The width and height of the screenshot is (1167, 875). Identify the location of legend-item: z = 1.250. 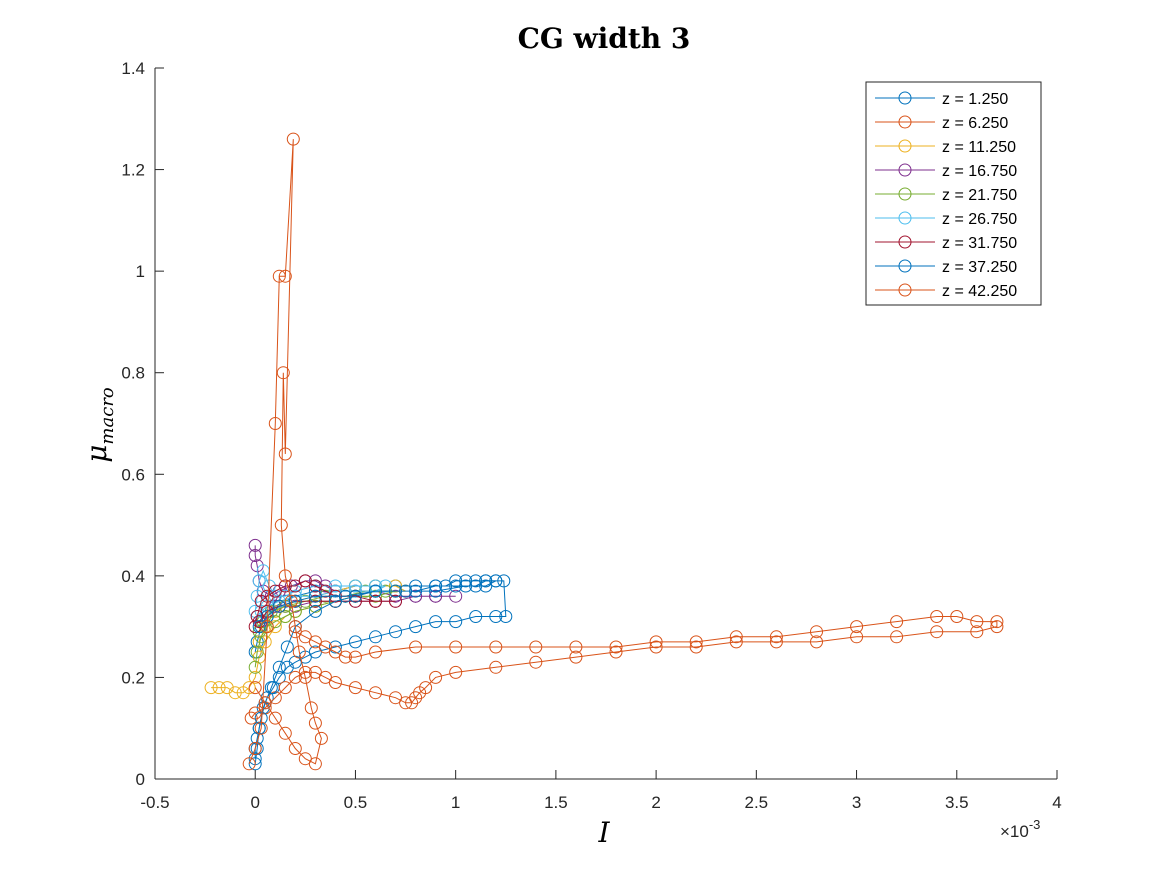
(941, 99).